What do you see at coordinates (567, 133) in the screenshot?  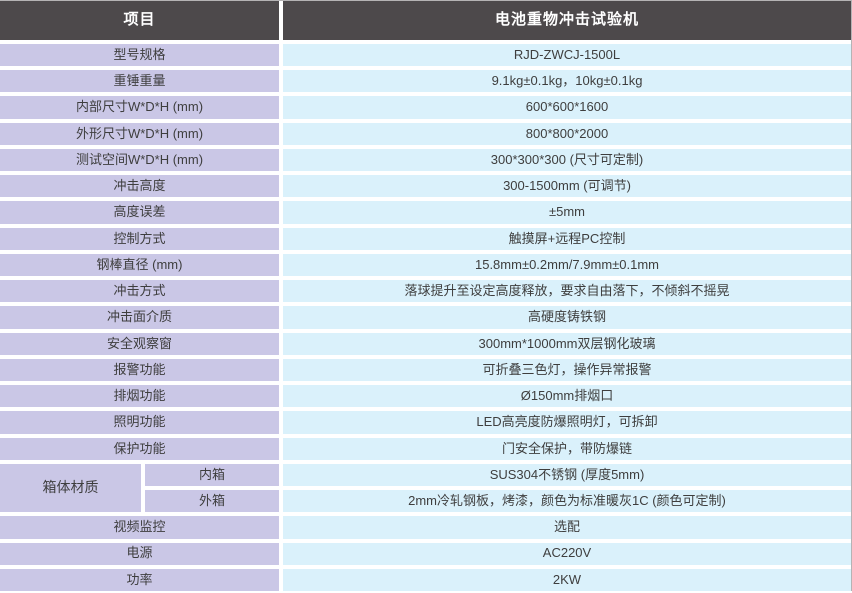 I see `spec-value-outer-size: 800*800*2000` at bounding box center [567, 133].